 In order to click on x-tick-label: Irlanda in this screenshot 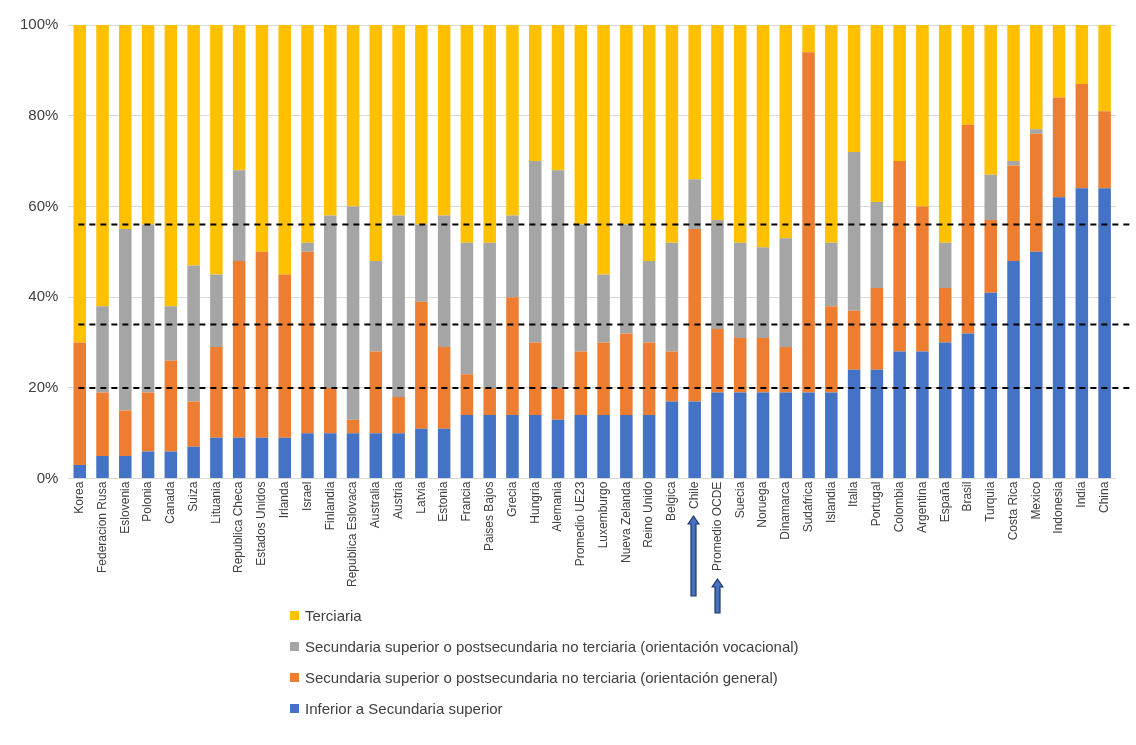, I will do `click(284, 500)`.